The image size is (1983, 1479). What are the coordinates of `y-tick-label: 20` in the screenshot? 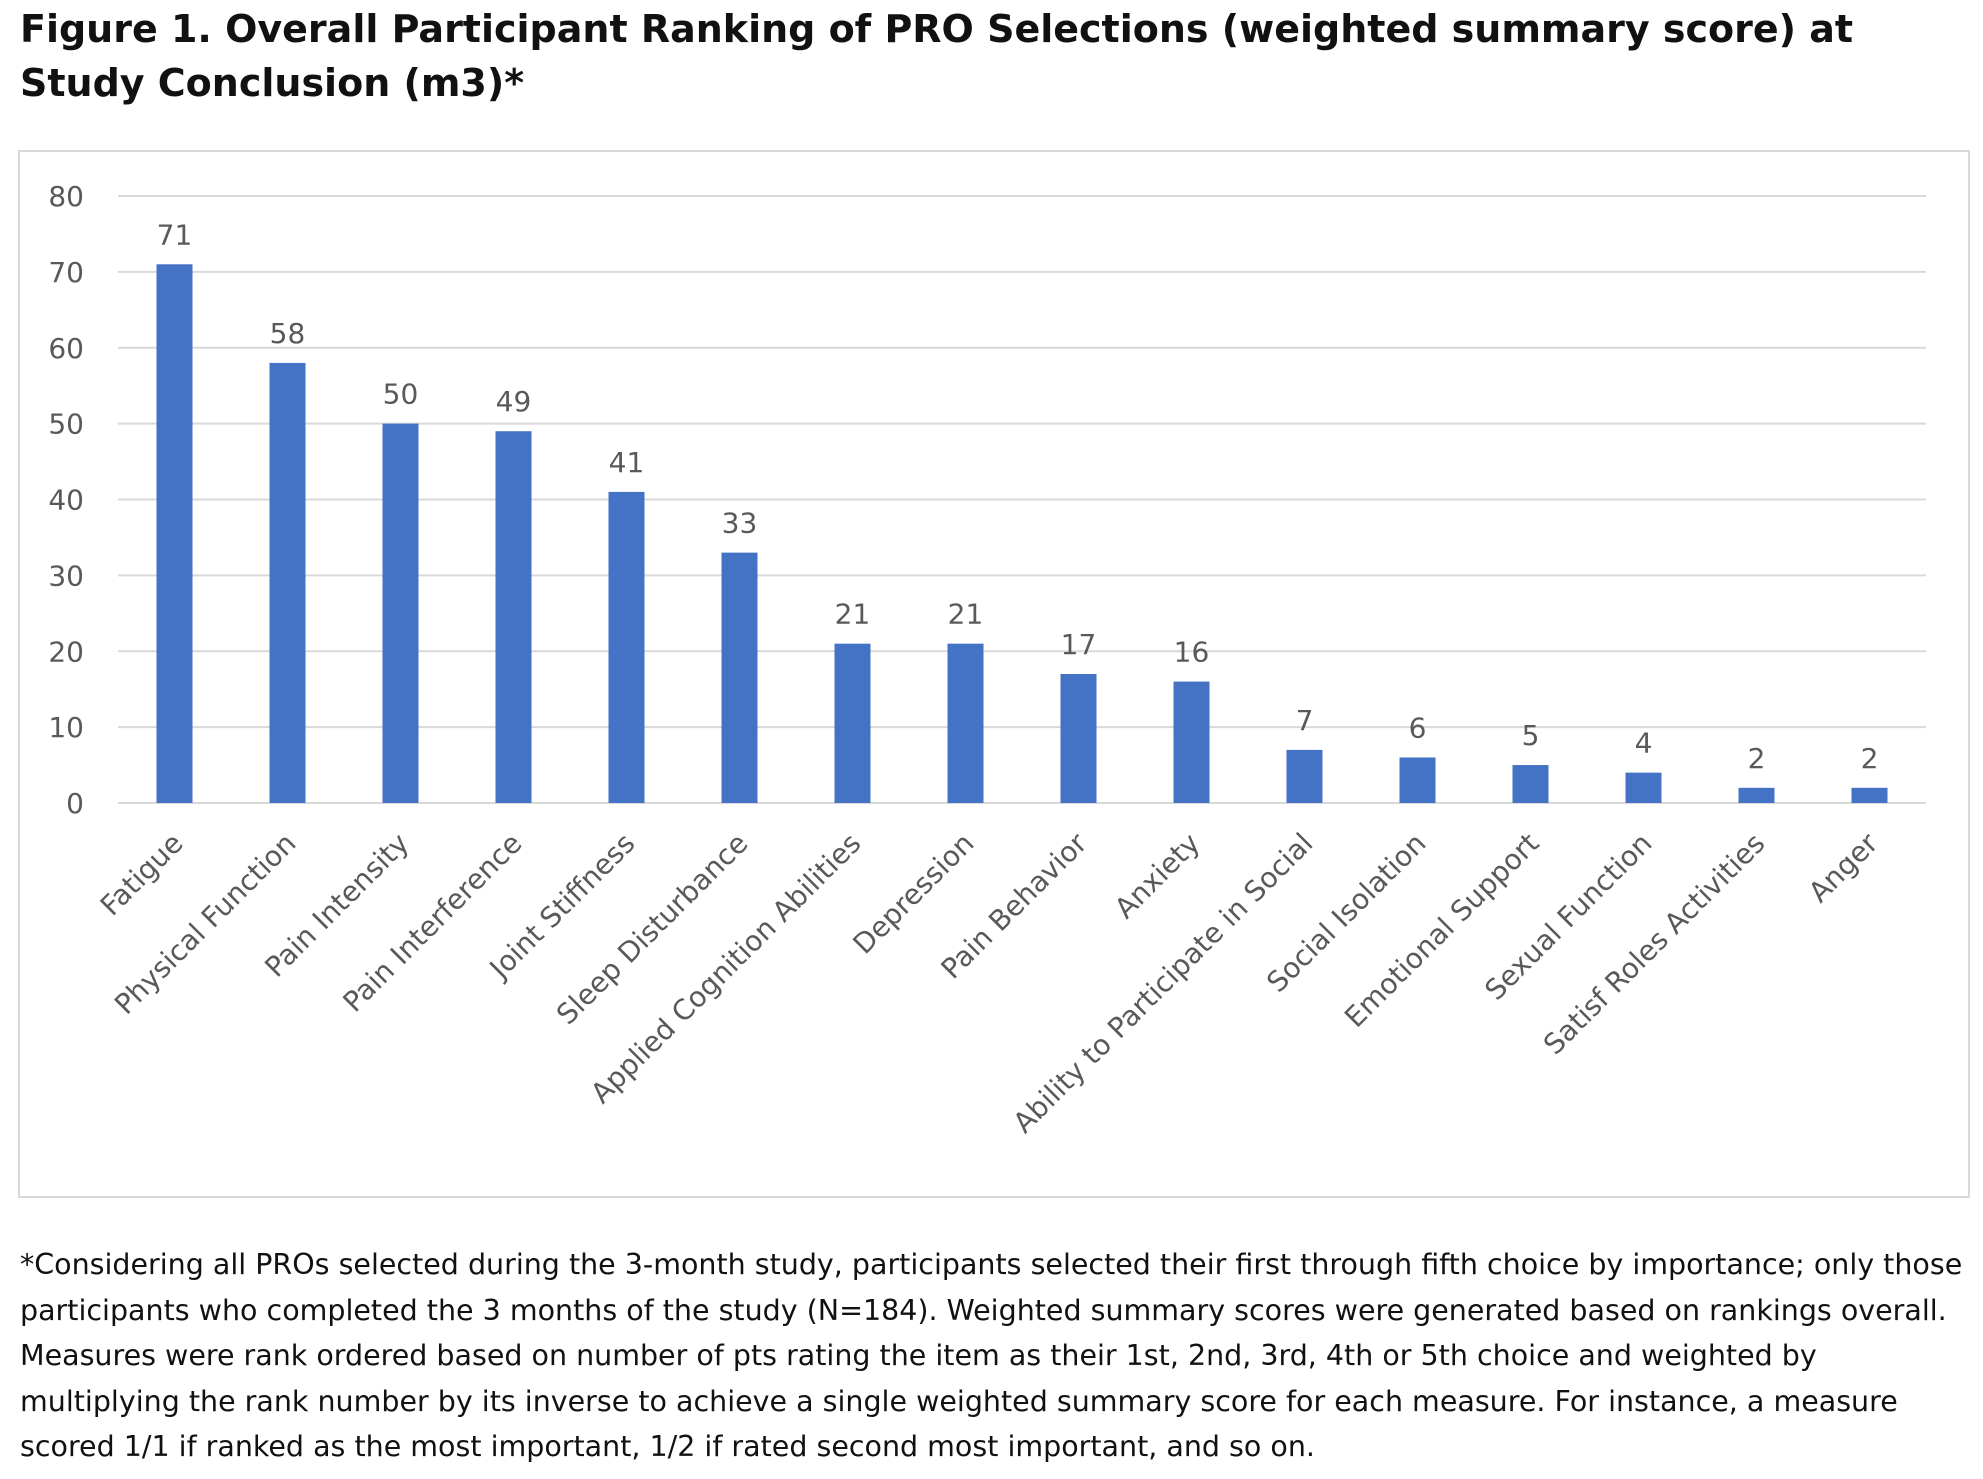 It's located at (66, 651).